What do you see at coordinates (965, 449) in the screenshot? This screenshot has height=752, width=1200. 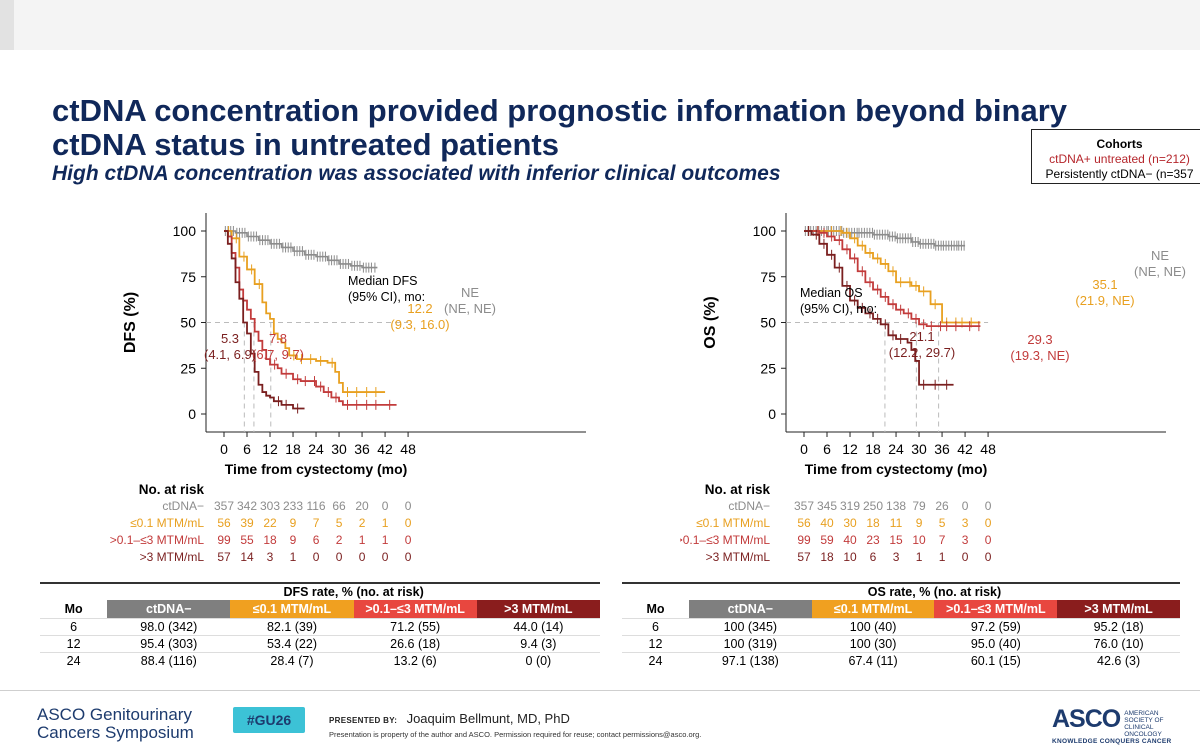 I see `x-tick-label: 42` at bounding box center [965, 449].